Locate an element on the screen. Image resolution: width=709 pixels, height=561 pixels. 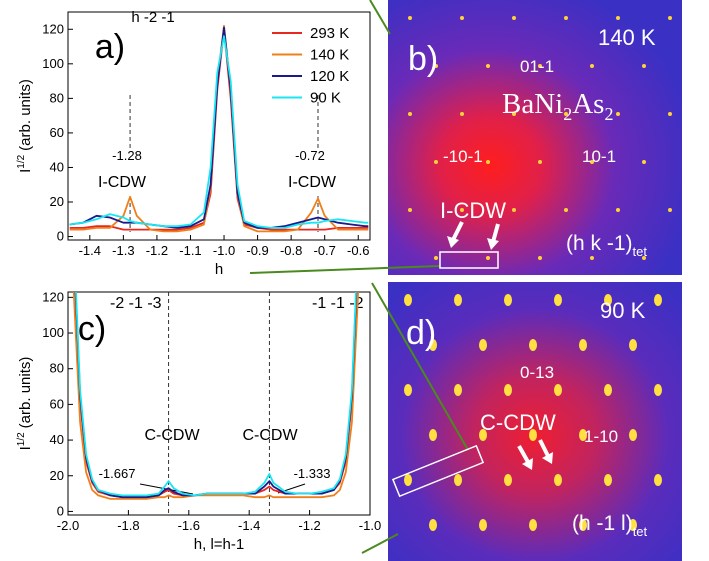
legend-label: 90 K is located at coordinates (325, 98).